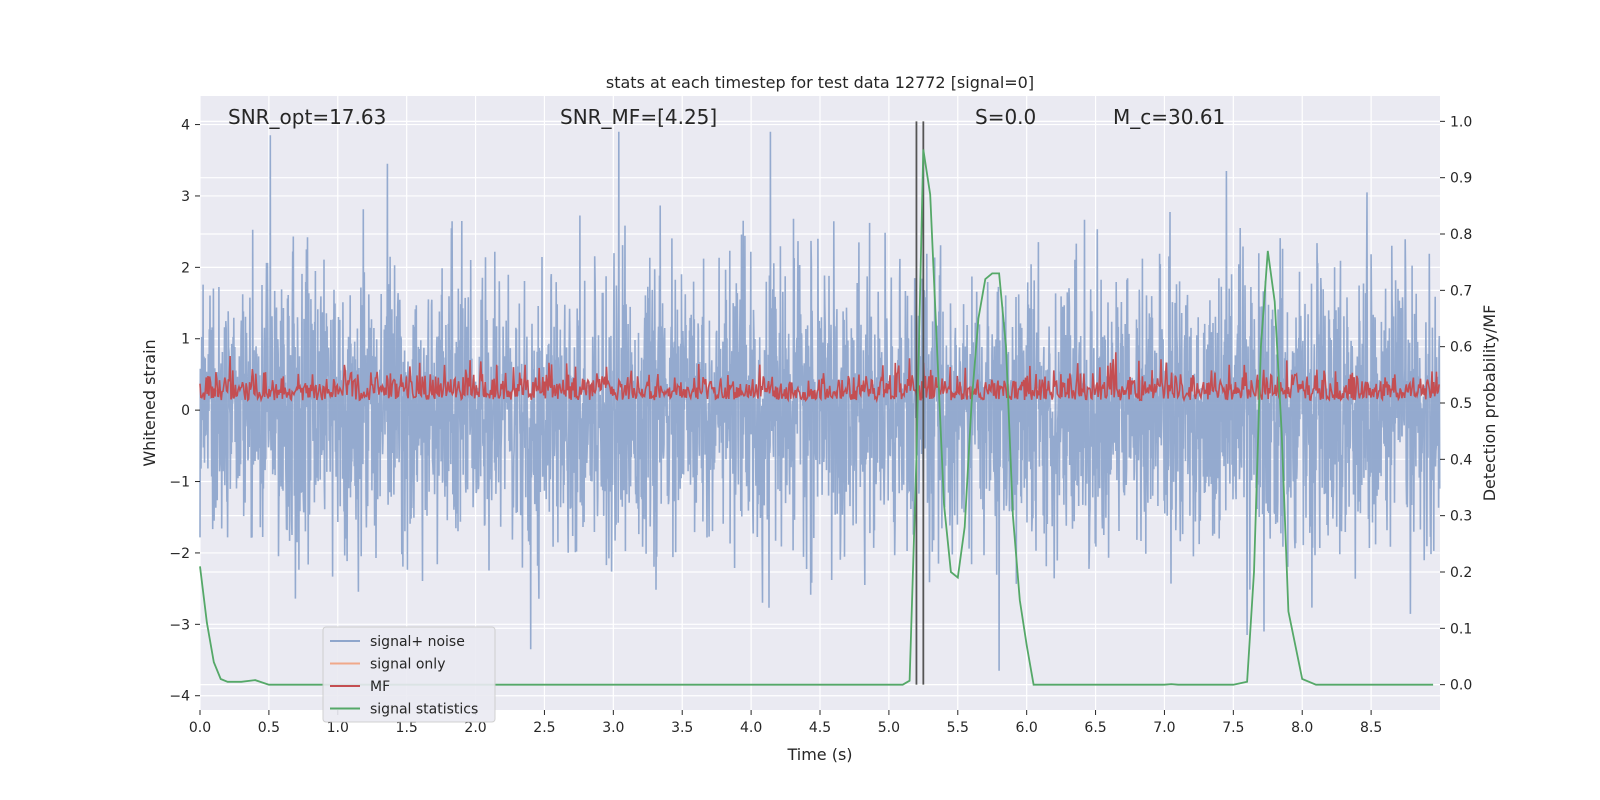  Describe the element at coordinates (185, 126) in the screenshot. I see `left-y-tick-label: 4` at that location.